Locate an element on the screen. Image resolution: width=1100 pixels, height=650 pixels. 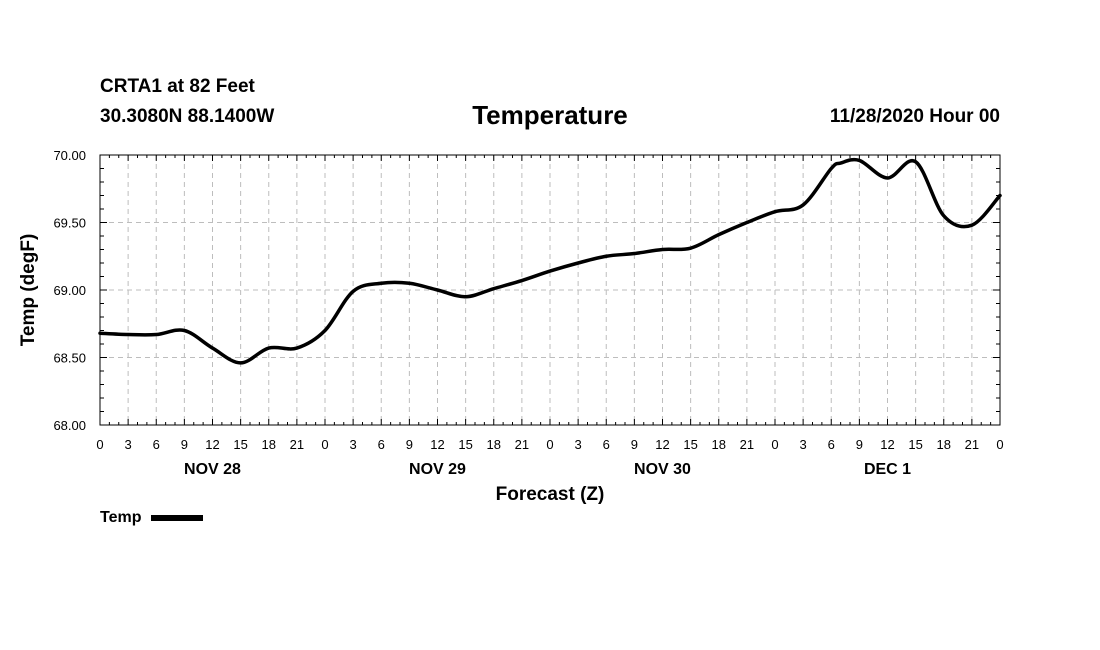
day-label: NOV 29 is located at coordinates (437, 469).